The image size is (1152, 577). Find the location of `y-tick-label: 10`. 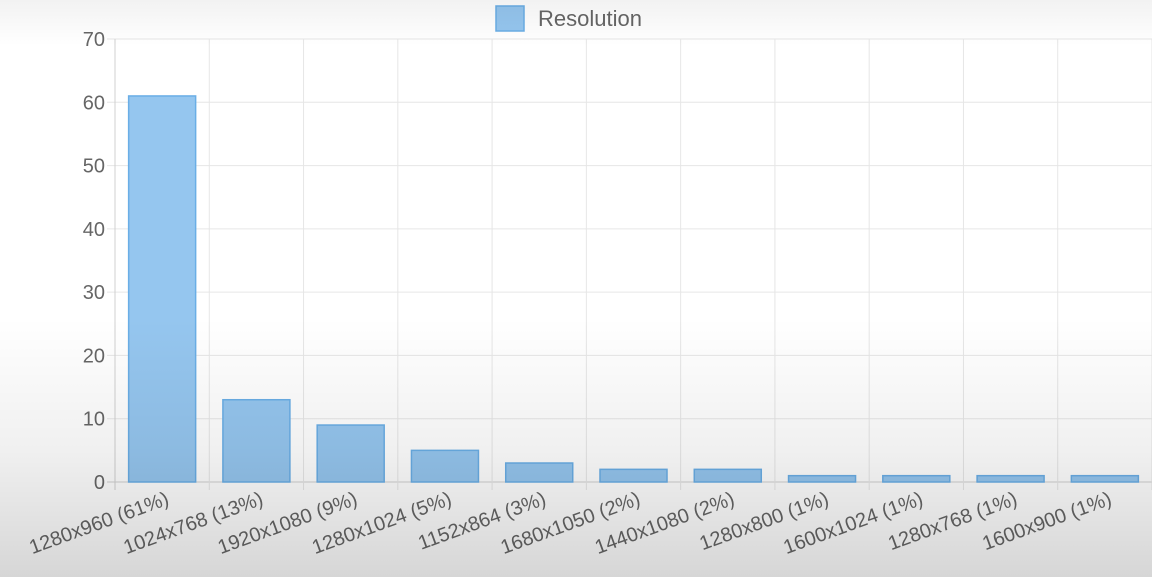

y-tick-label: 10 is located at coordinates (94, 420).